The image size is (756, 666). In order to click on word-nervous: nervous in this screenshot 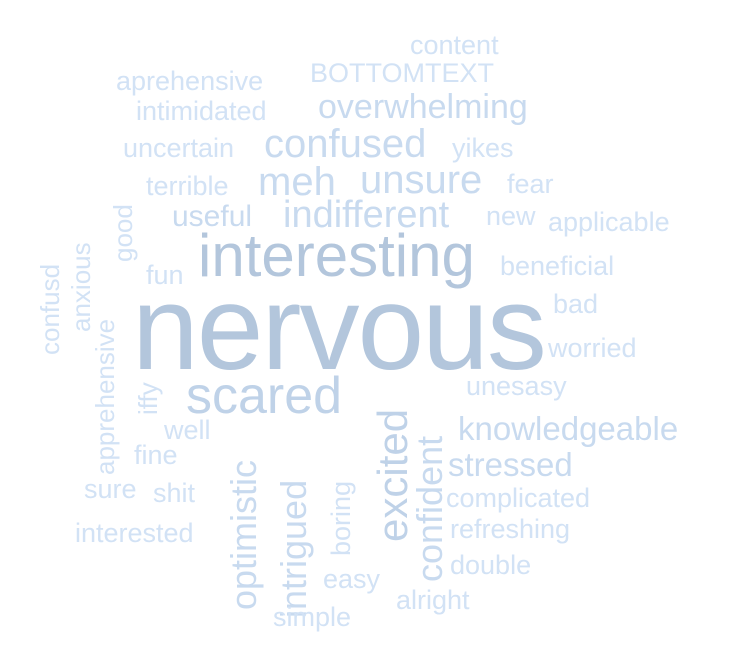, I will do `click(339, 328)`.